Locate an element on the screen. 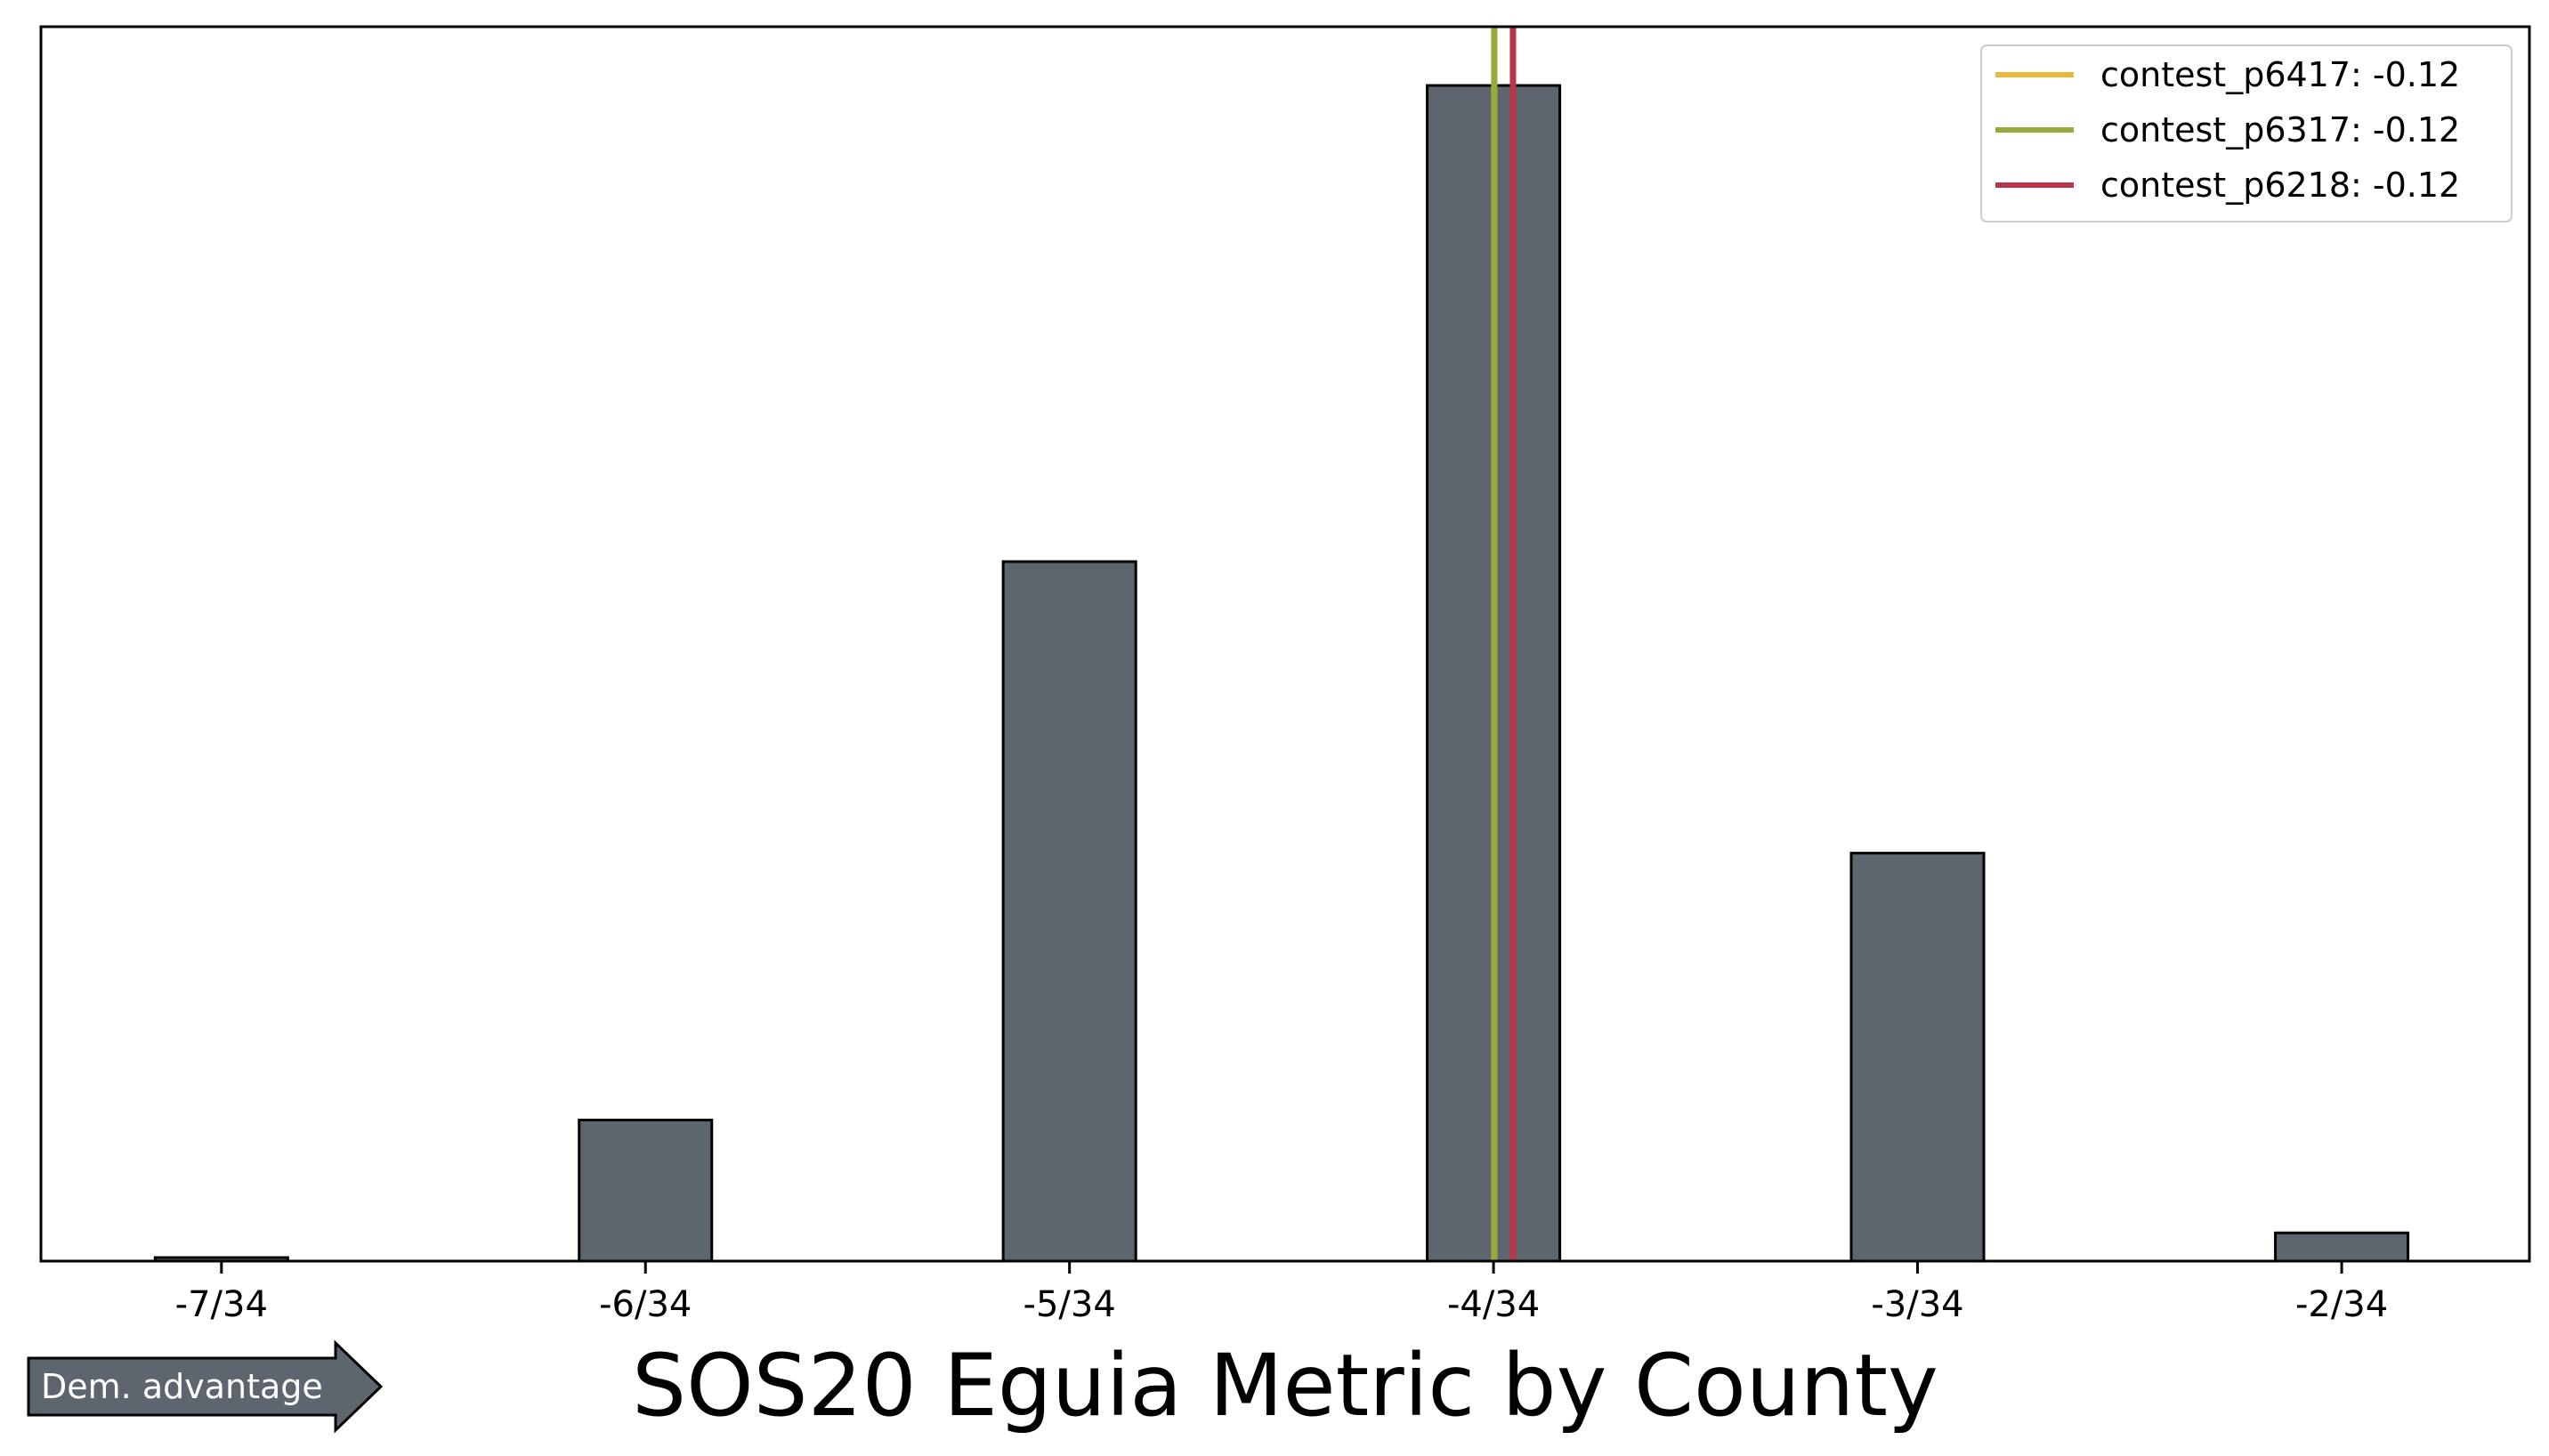 The width and height of the screenshot is (2549, 1456). x-tick-label: -7/34 is located at coordinates (221, 1304).